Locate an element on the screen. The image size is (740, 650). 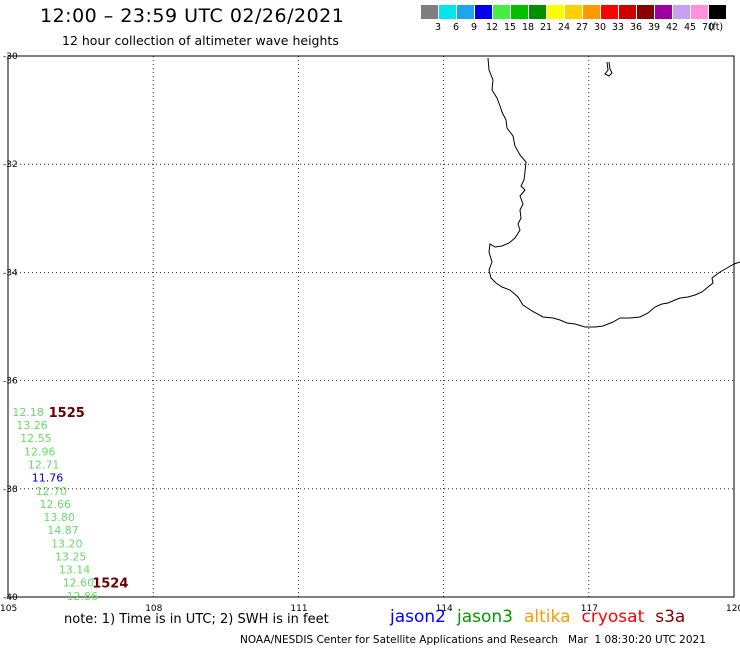
legend-label: 70 is located at coordinates (708, 27).